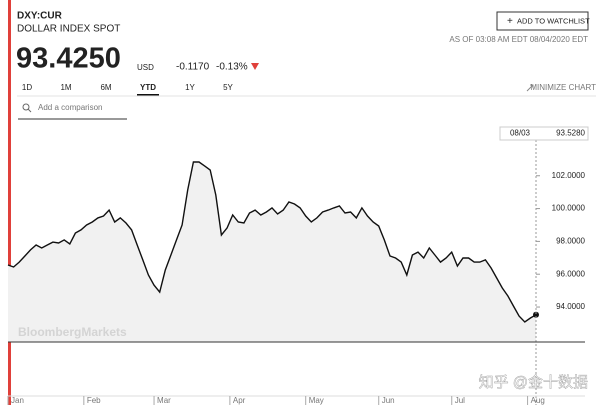  Describe the element at coordinates (570, 273) in the screenshot. I see `y-tick-label: 96.0000` at that location.